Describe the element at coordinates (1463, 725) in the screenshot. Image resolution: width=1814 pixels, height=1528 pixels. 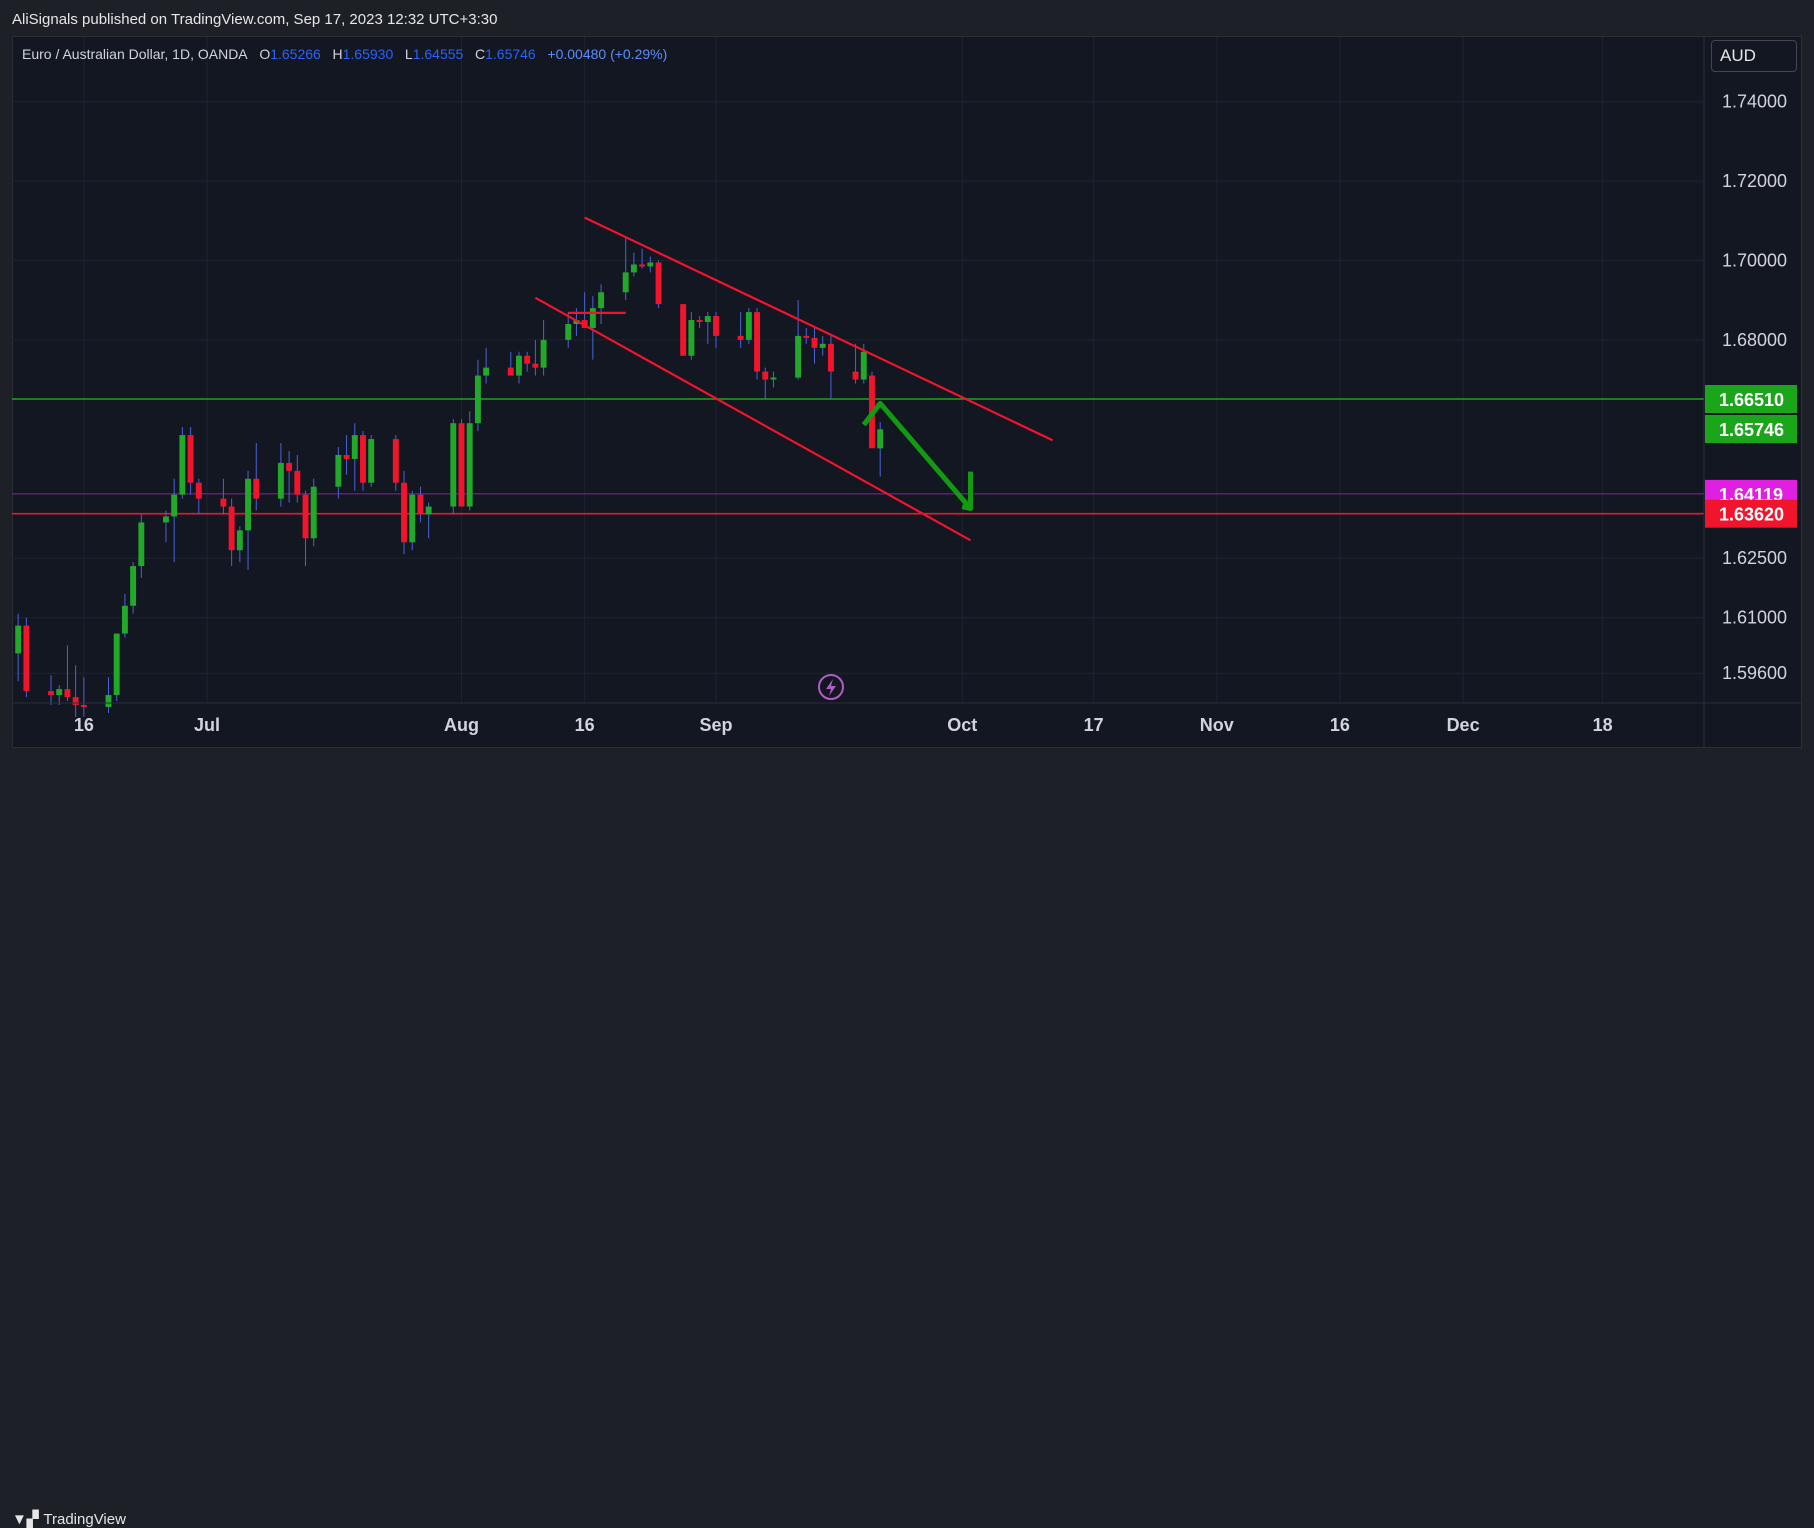
I see `time-tick-label: Dec` at that location.